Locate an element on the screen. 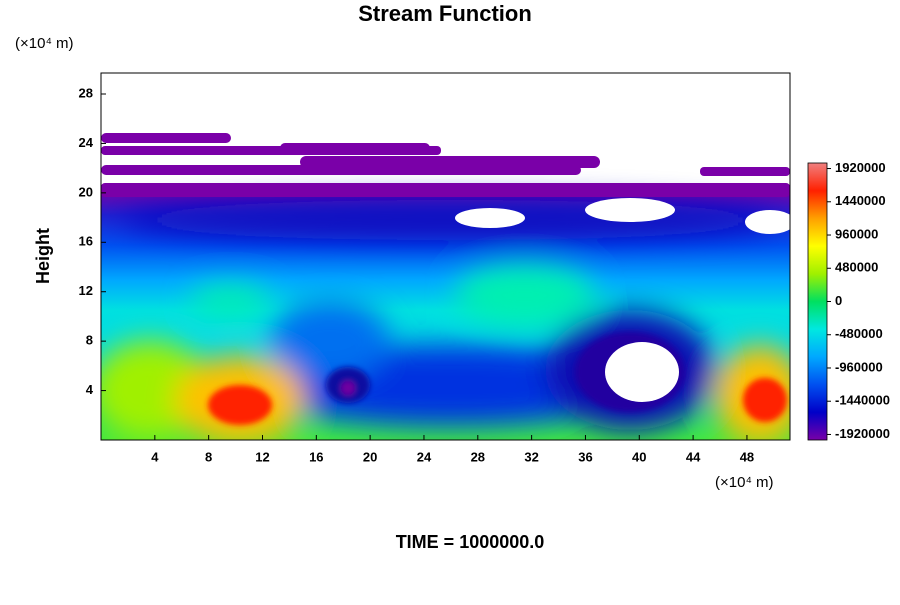  y-tick-label: 24 is located at coordinates (86, 142).